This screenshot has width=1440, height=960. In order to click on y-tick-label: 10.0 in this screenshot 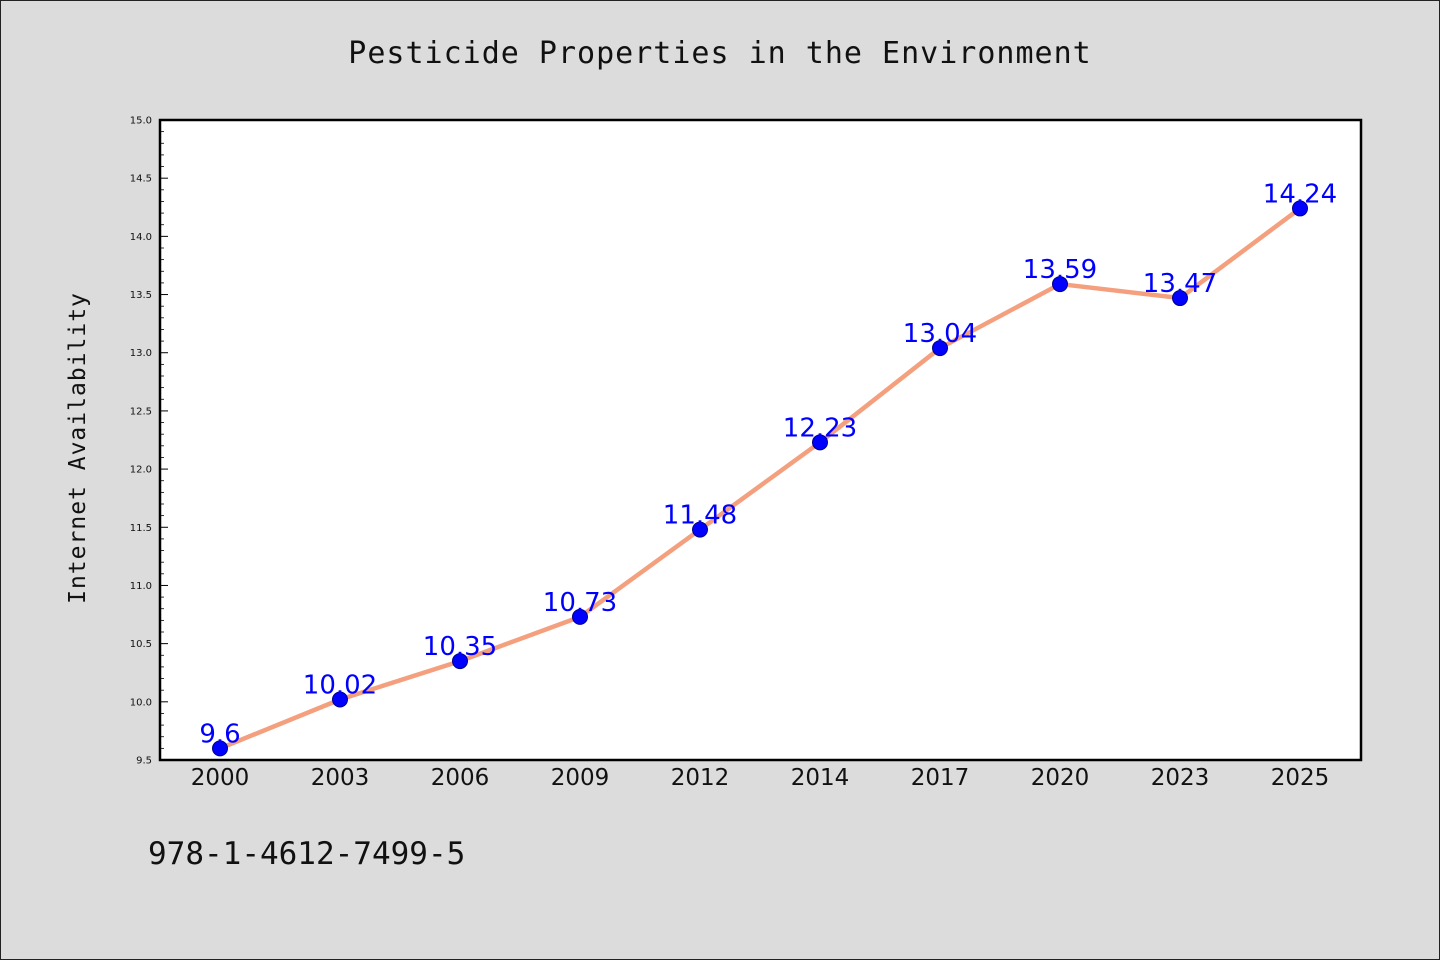, I will do `click(141, 702)`.